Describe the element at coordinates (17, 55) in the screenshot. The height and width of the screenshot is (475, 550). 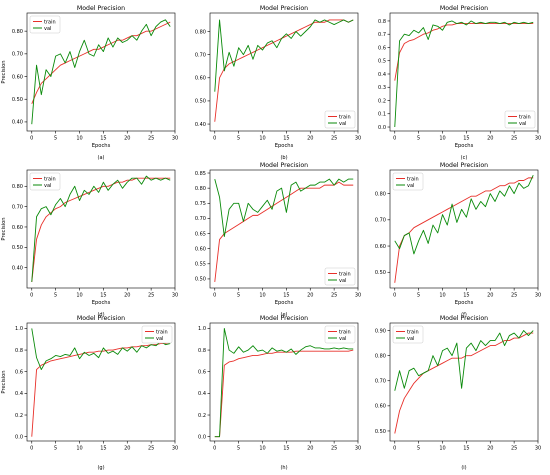
I see `y-tick-label: 0.70` at that location.